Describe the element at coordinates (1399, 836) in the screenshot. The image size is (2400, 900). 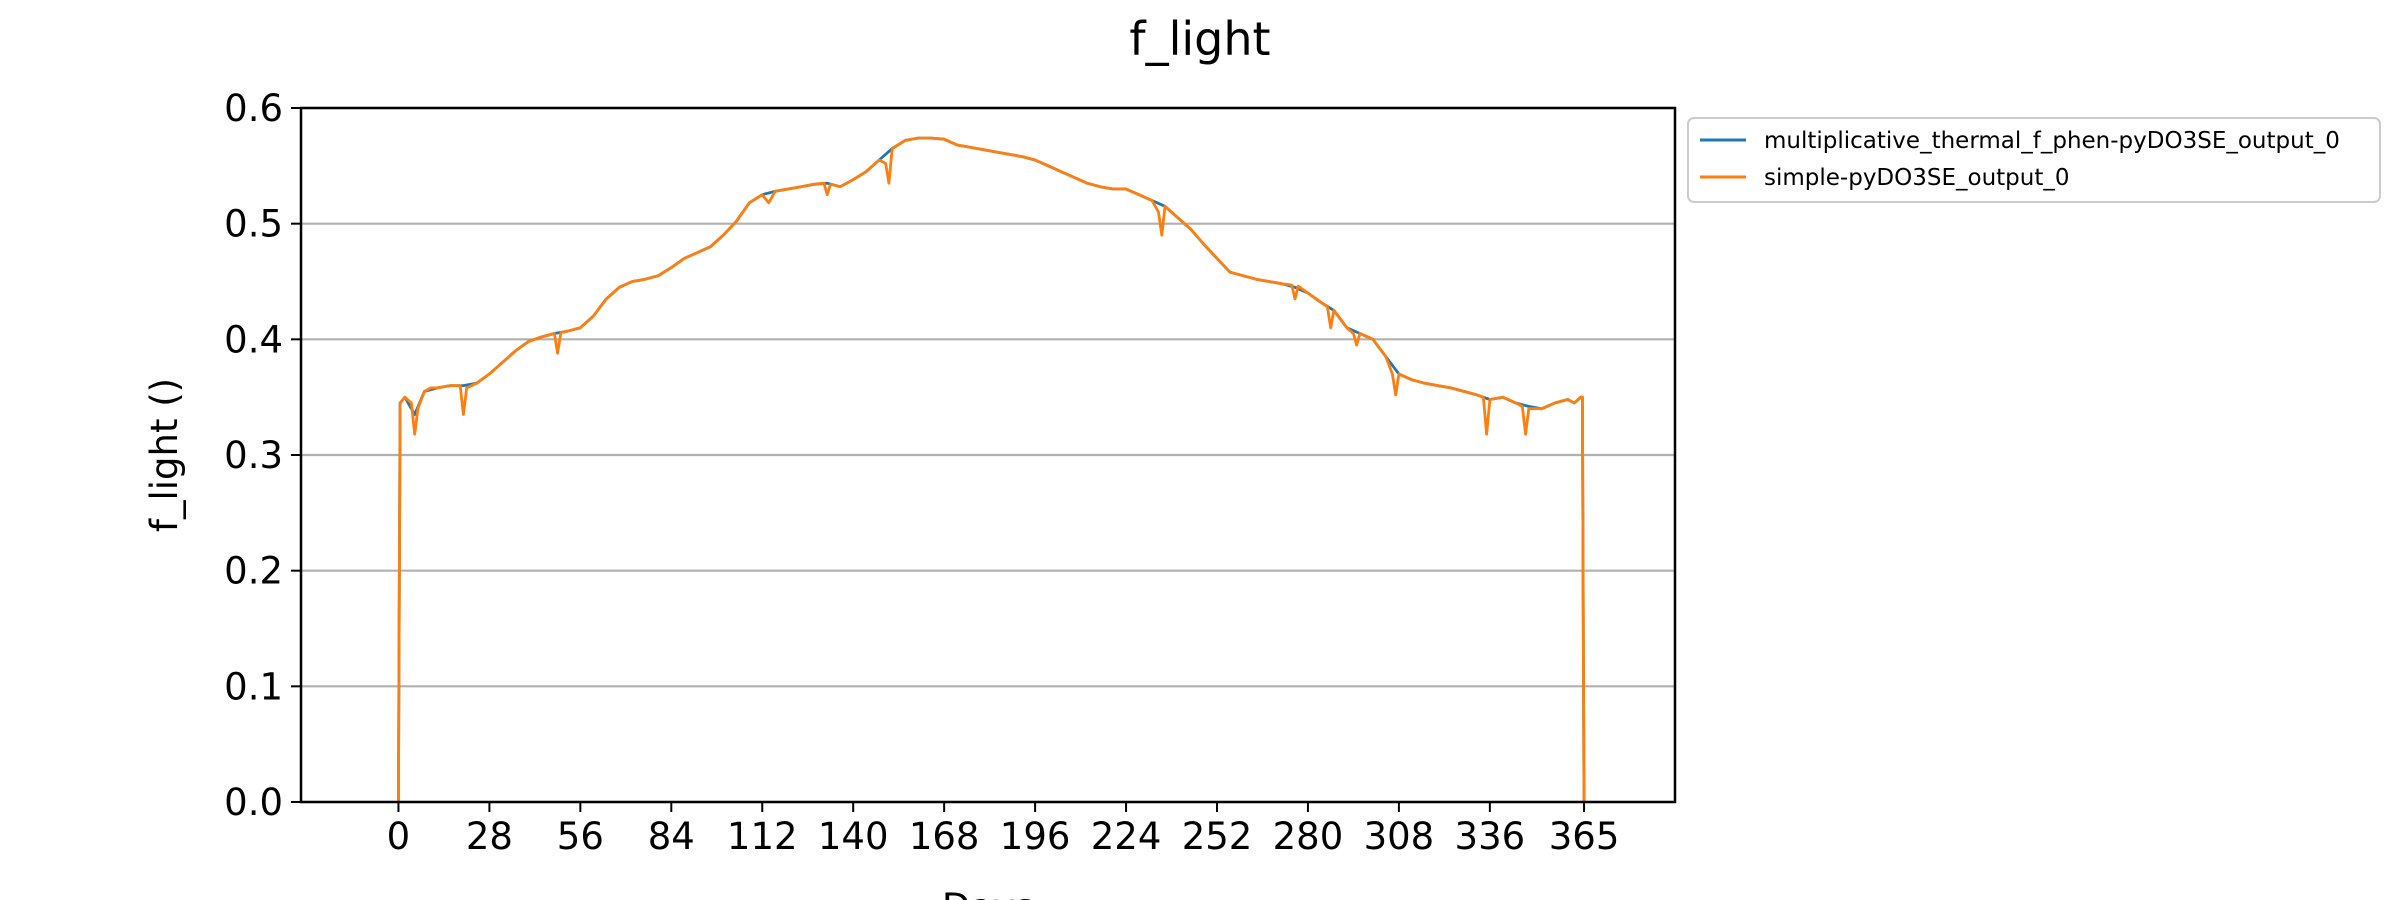
I see `x-tick-label: 308` at that location.